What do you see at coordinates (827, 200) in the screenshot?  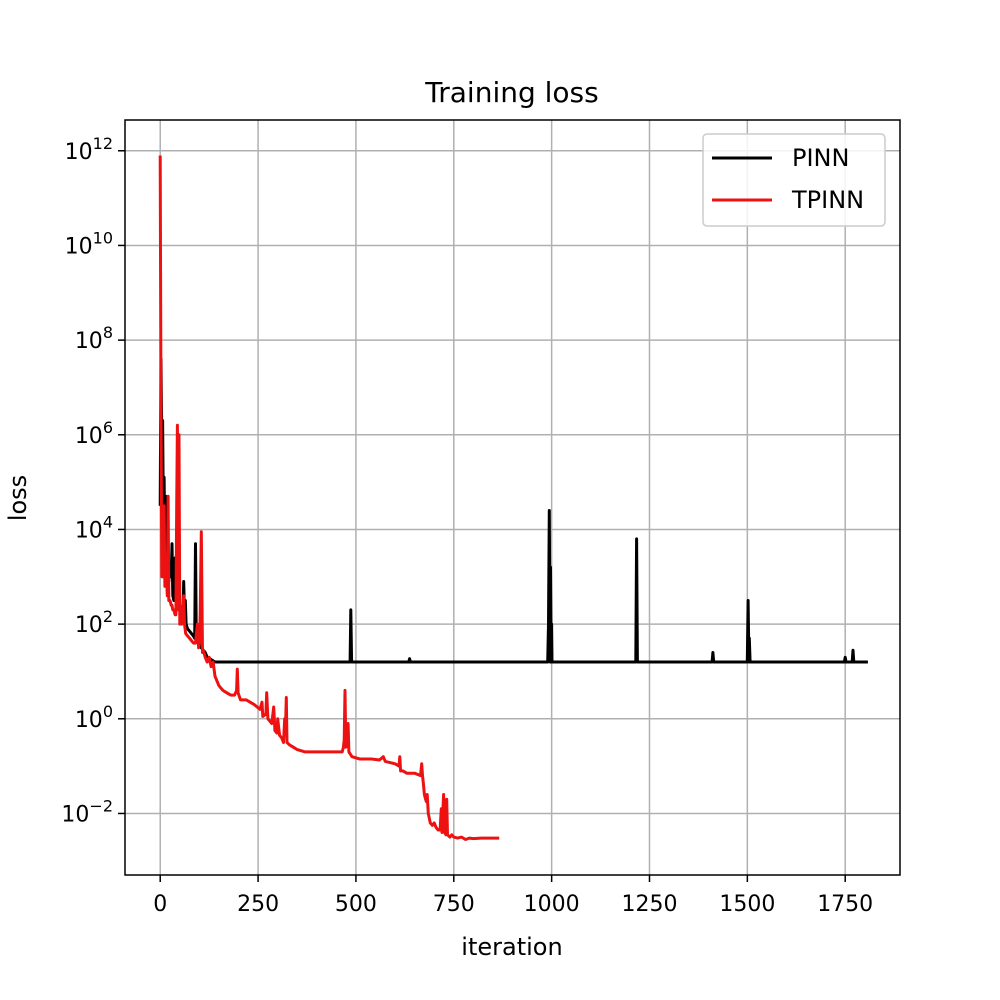 I see `legend-label-tpinn: TPINN` at bounding box center [827, 200].